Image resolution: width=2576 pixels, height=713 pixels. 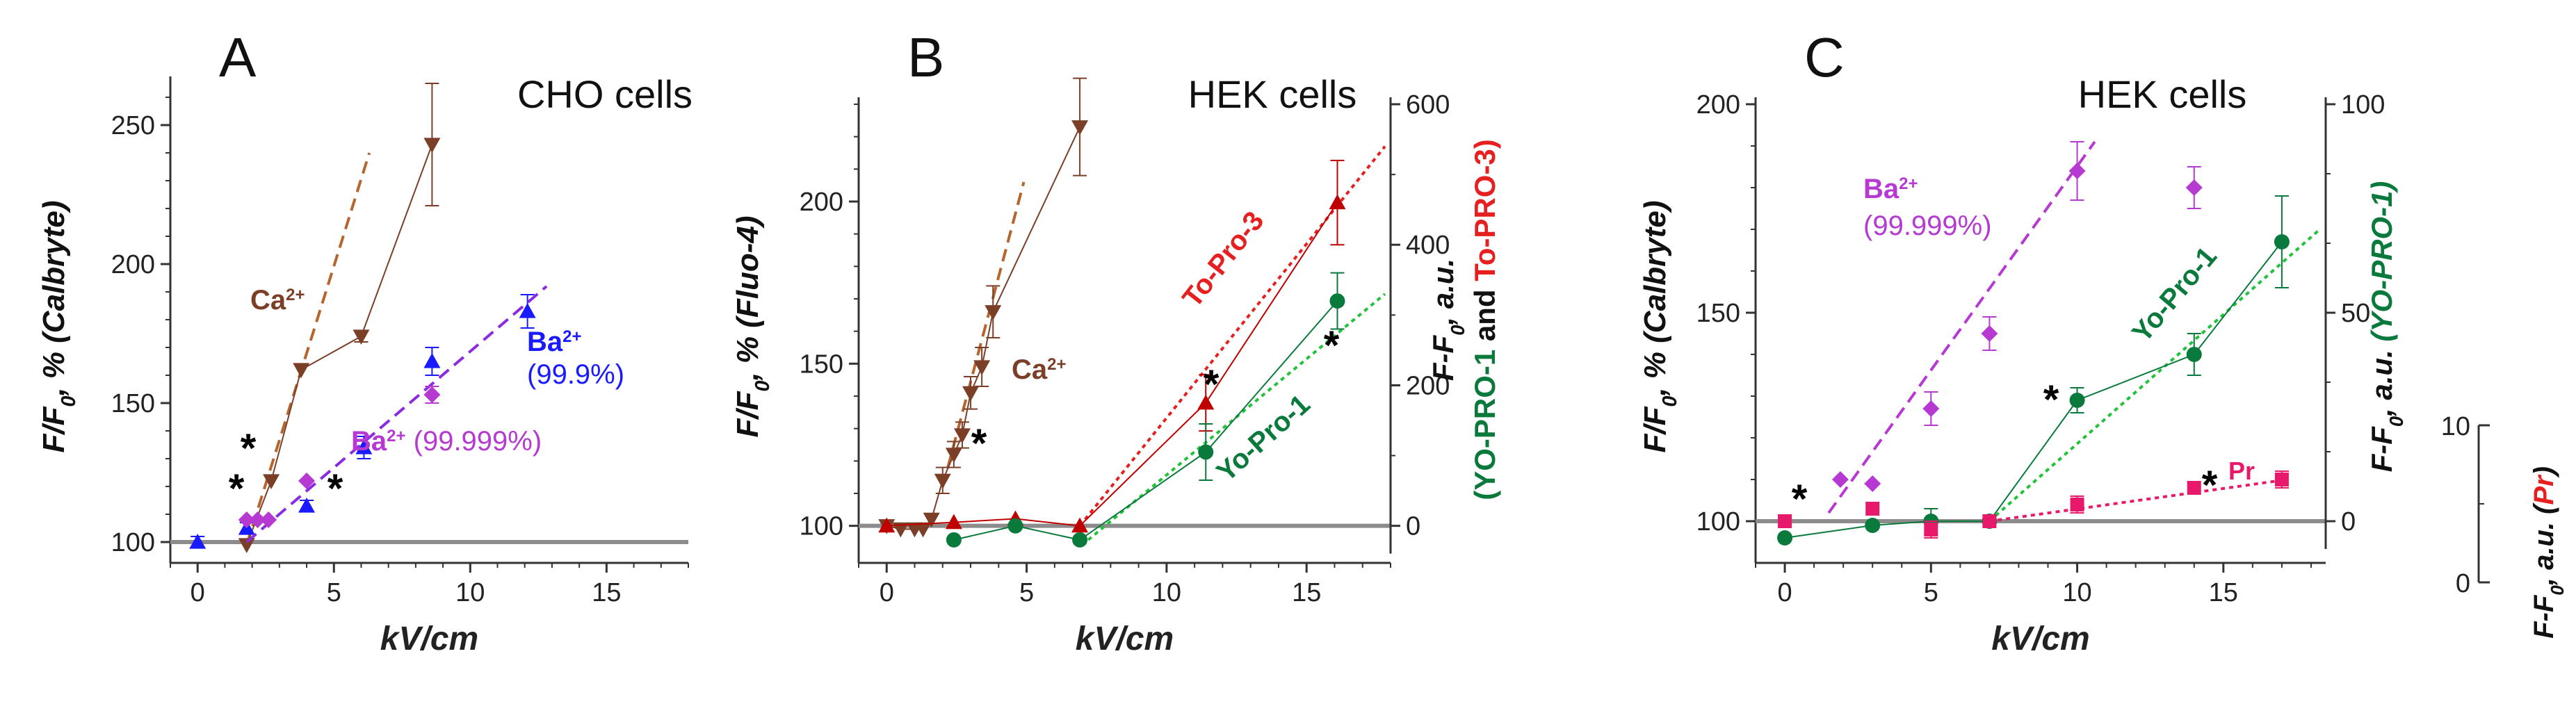 What do you see at coordinates (925, 57) in the screenshot?
I see `panel-letter: B` at bounding box center [925, 57].